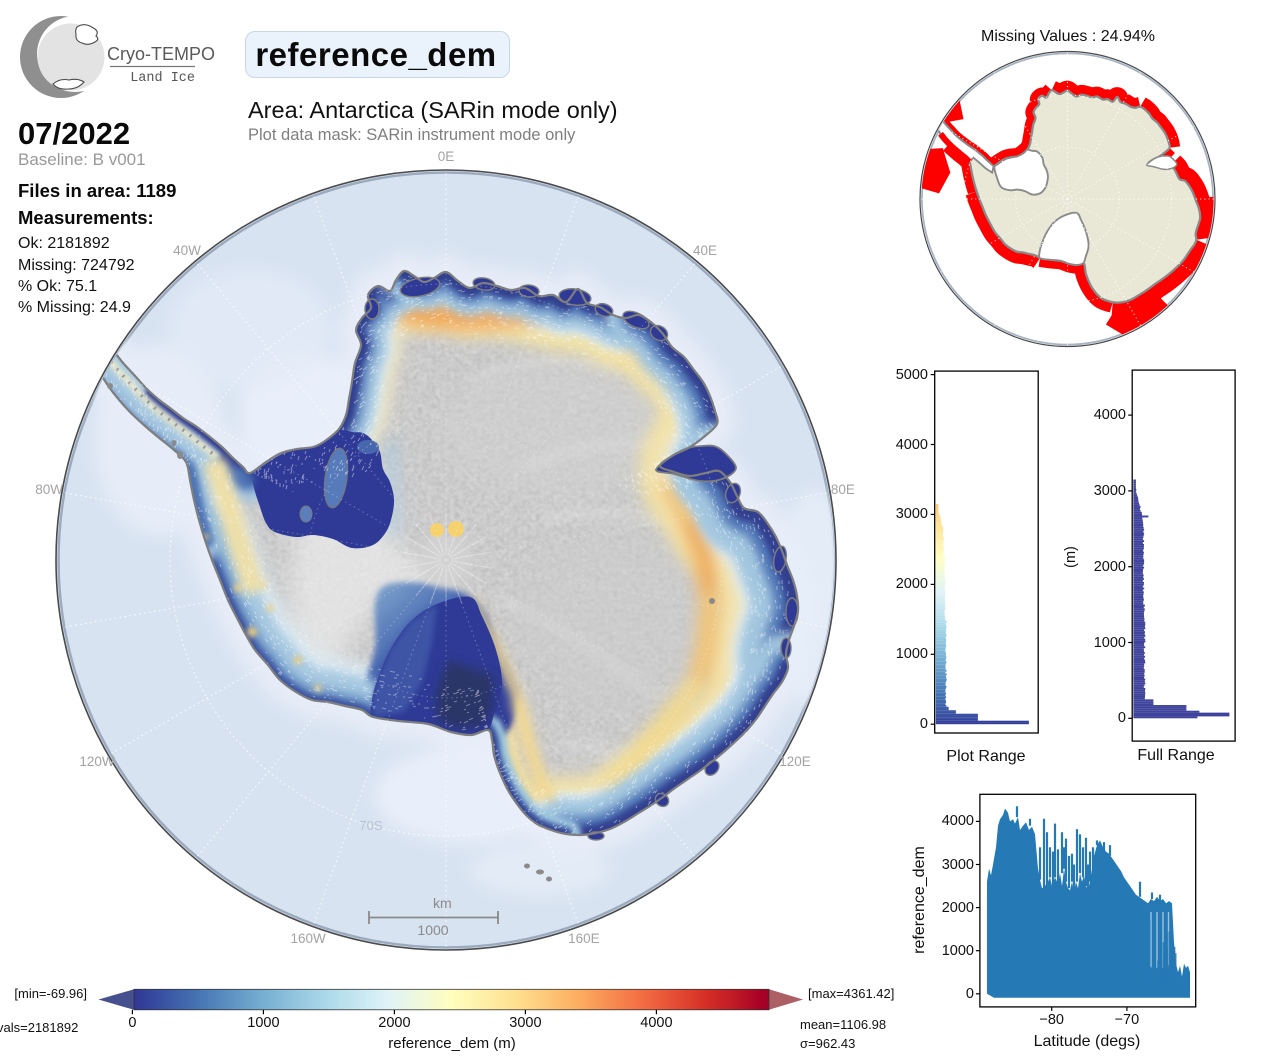 The image size is (1272, 1060). I want to click on svg-text: Cryo-TEMPO, so click(161, 54).